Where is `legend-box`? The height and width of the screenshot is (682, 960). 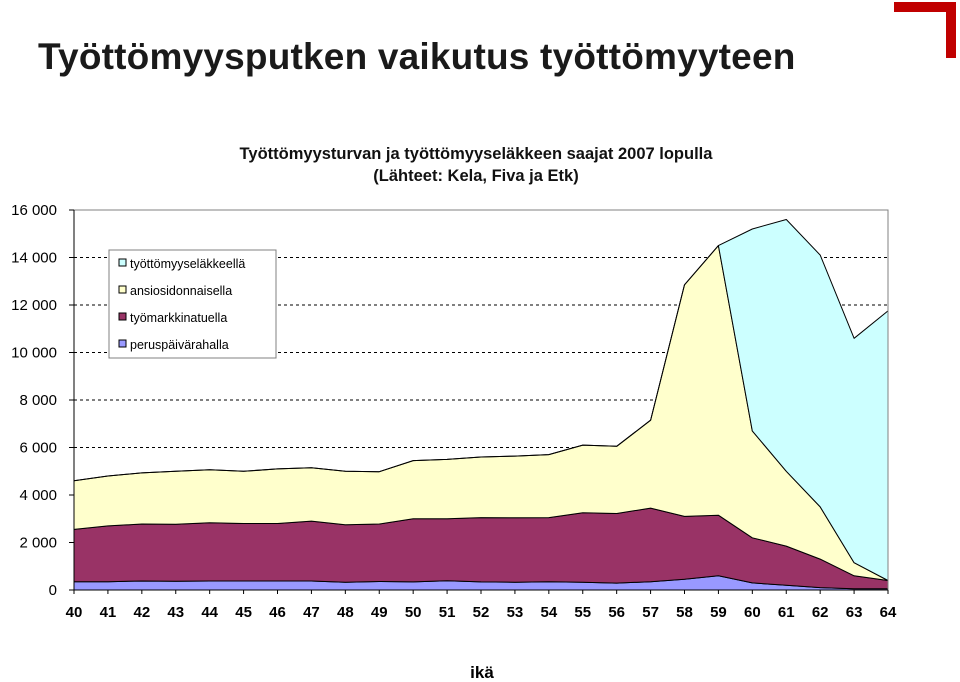 legend-box is located at coordinates (192, 304).